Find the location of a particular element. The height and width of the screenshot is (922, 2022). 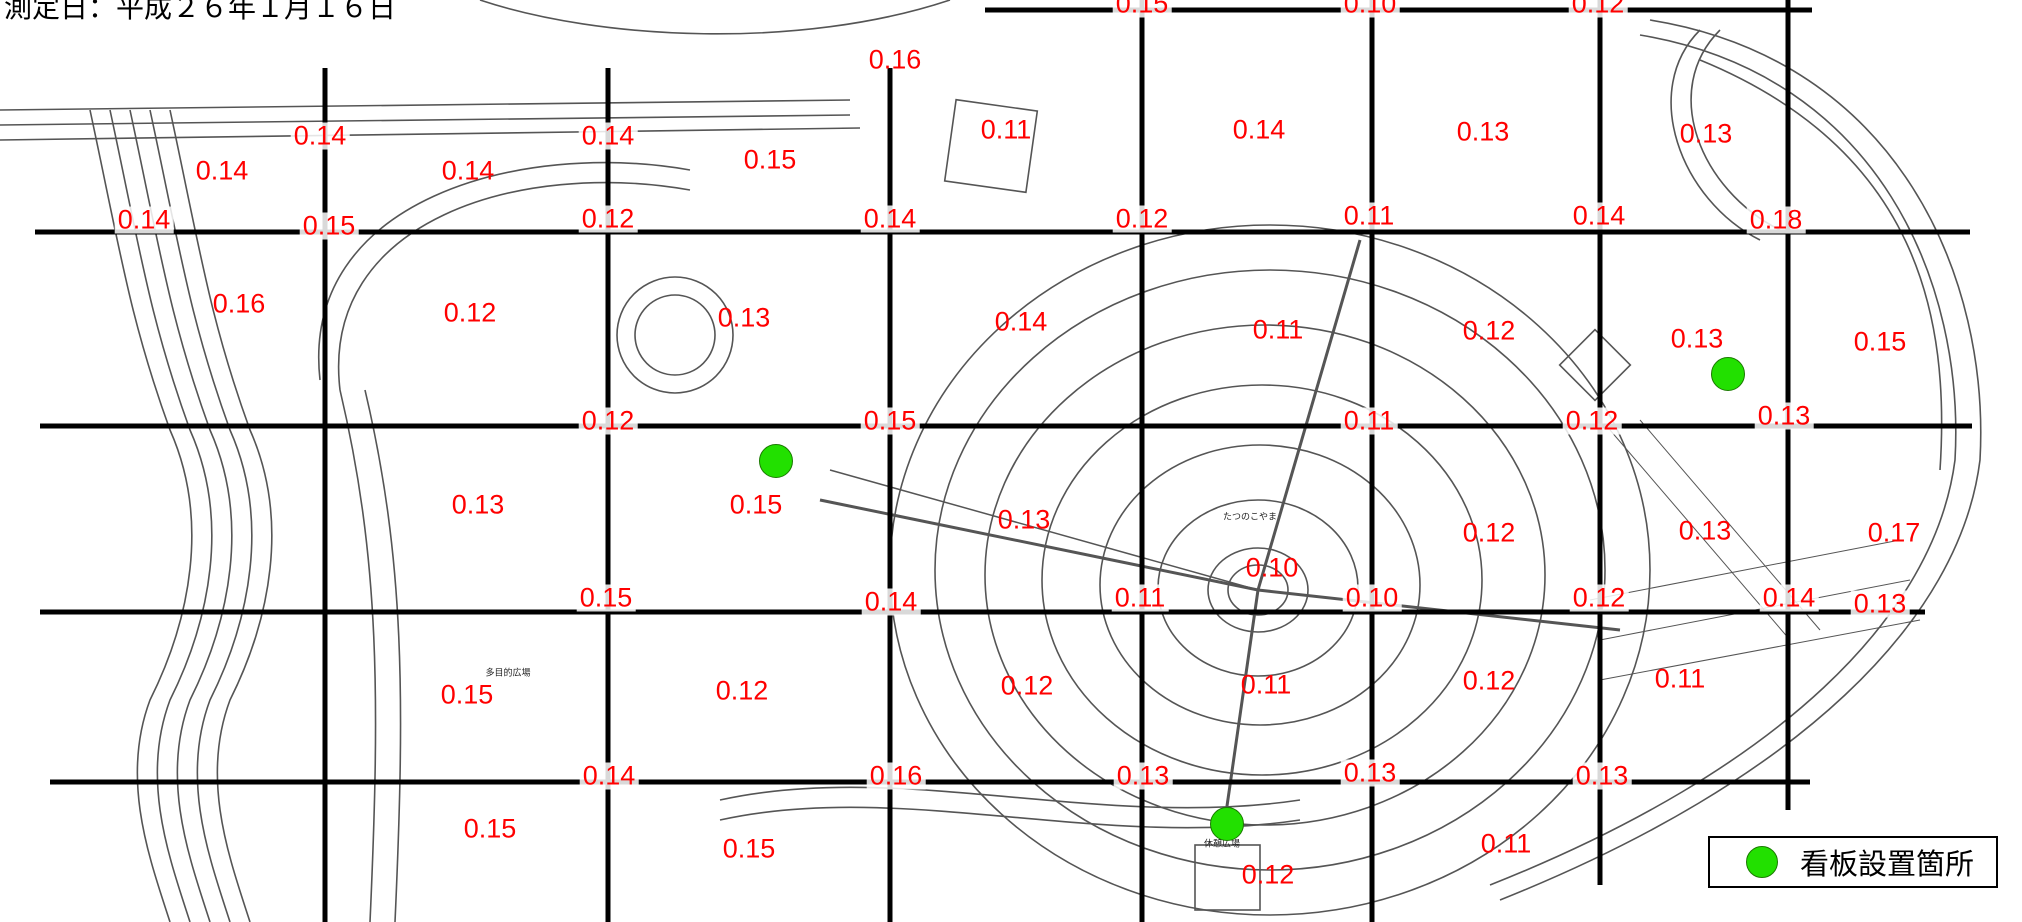

rest-area-label: 休憩広場 is located at coordinates (1222, 844).